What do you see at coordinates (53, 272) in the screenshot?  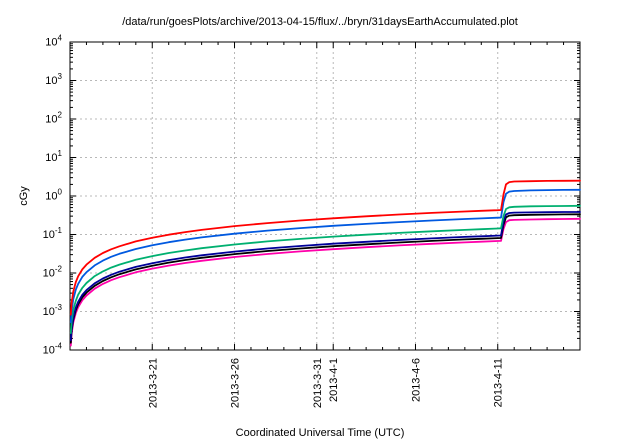 I see `y-tick-label: 10⁻²` at bounding box center [53, 272].